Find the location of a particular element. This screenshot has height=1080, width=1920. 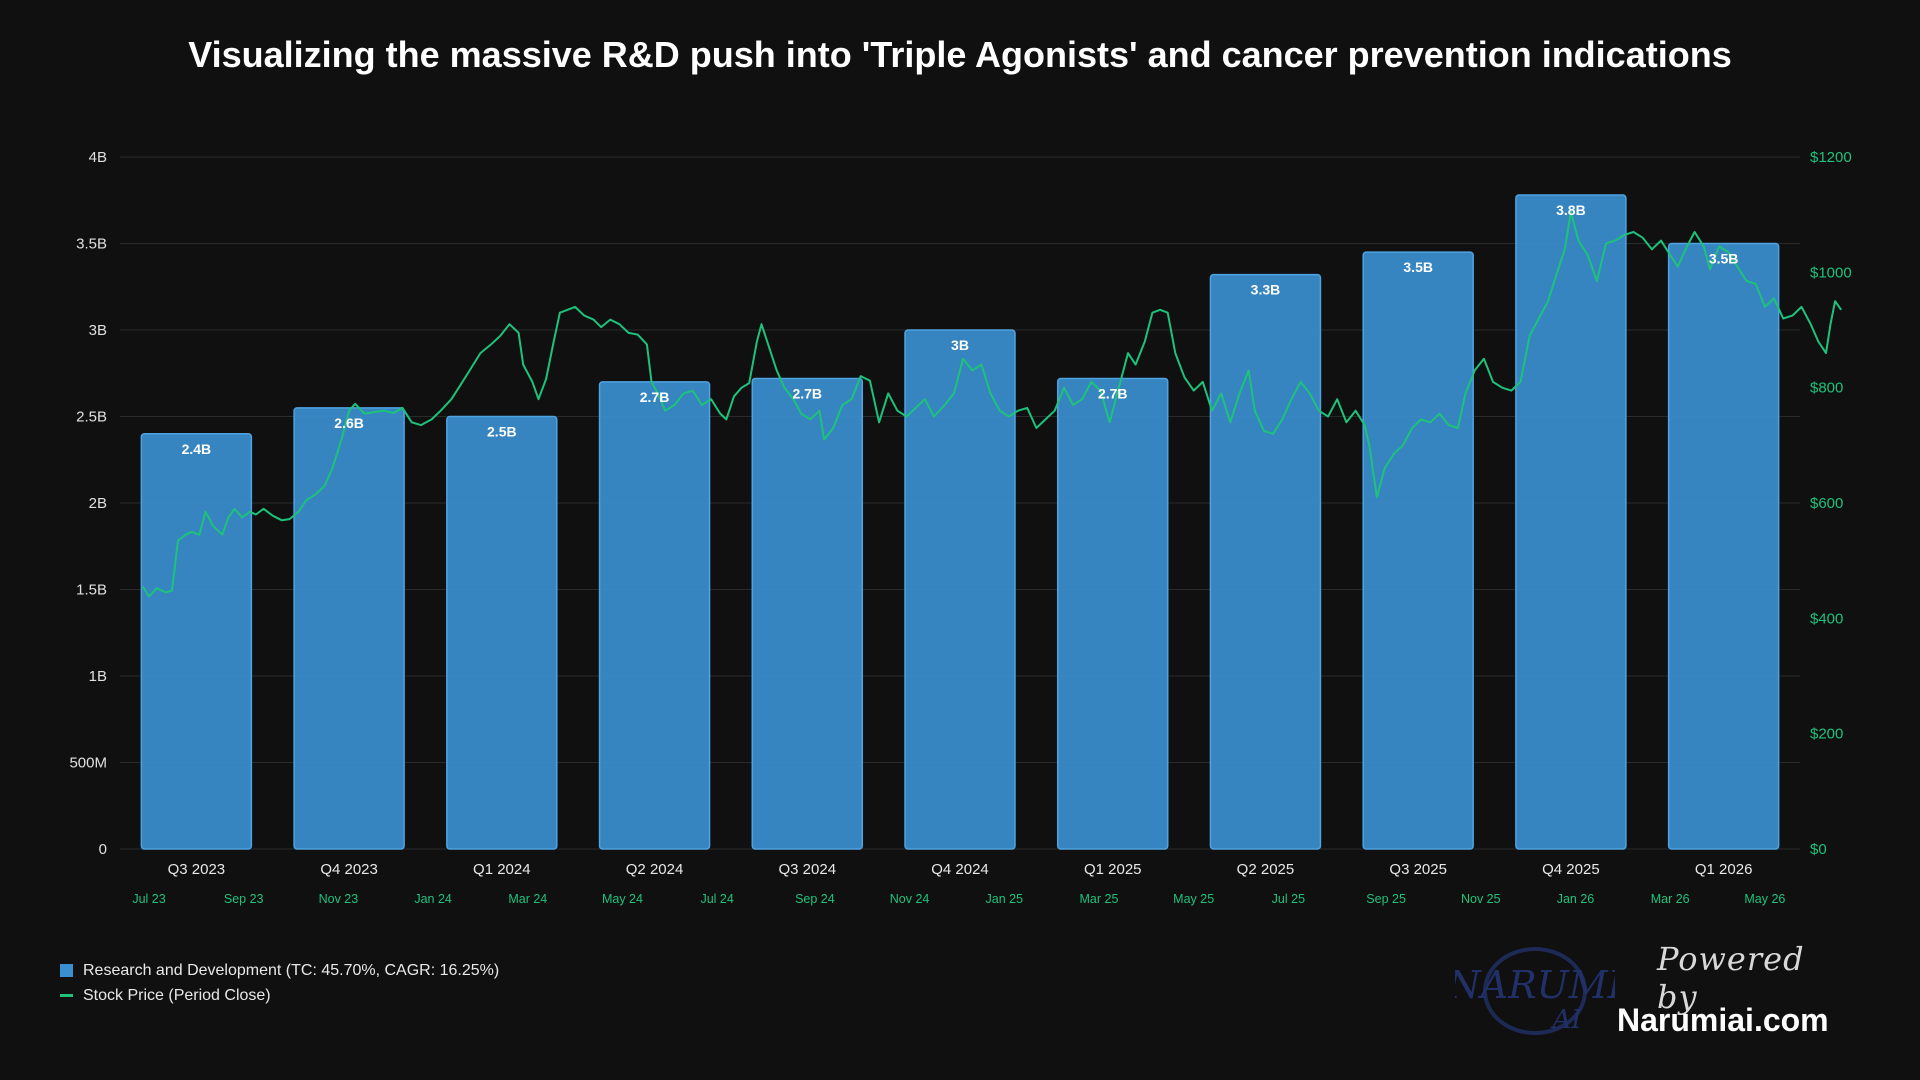

y-left-tick-label: 1B is located at coordinates (98, 676).